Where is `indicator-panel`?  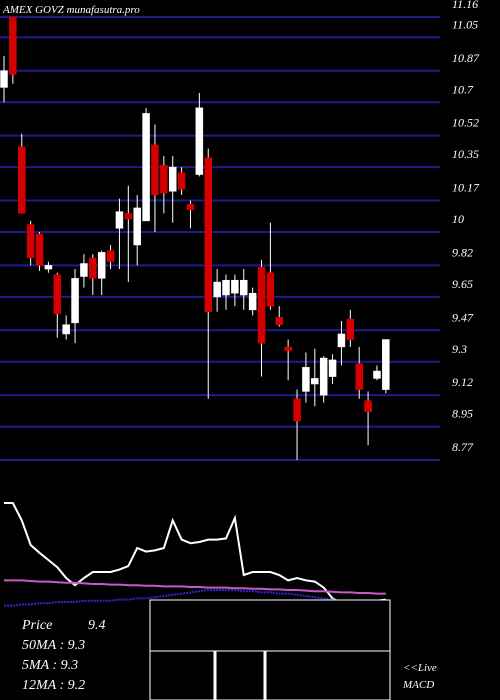 indicator-panel is located at coordinates (270, 649).